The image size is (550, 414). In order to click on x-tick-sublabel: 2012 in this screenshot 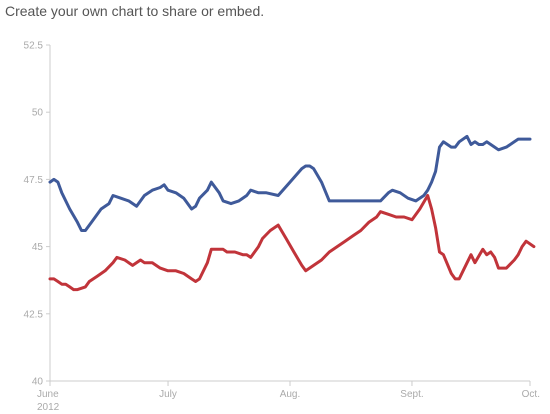, I will do `click(48, 407)`.